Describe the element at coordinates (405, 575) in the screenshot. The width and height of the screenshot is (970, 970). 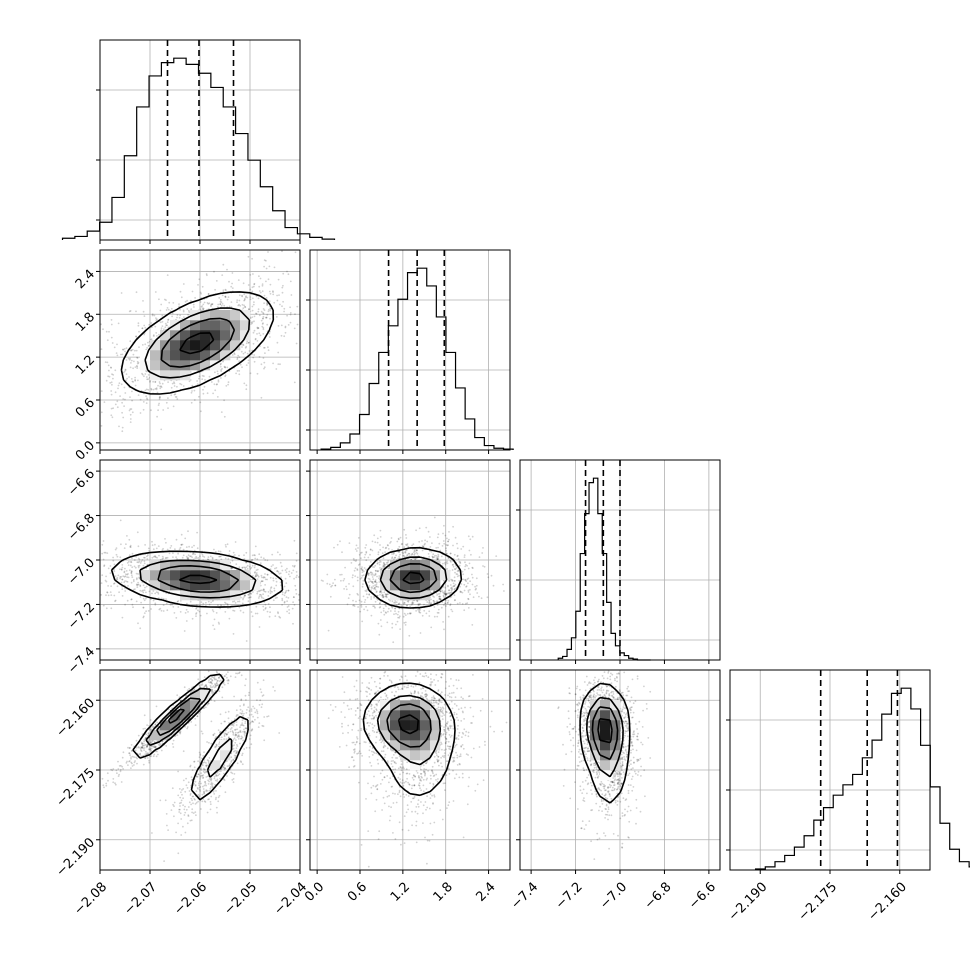
I see `density-cell` at that location.